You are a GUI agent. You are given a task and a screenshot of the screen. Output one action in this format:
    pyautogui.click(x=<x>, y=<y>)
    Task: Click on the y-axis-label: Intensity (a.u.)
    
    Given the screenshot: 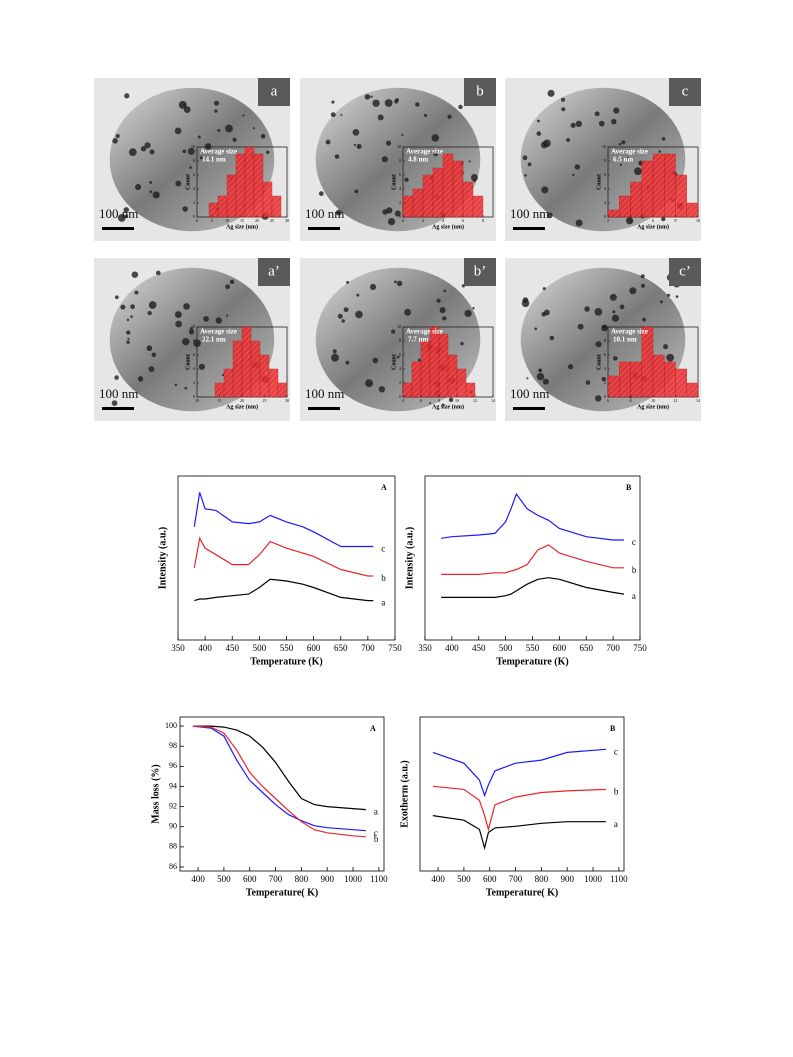 What is the action you would take?
    pyautogui.click(x=409, y=558)
    